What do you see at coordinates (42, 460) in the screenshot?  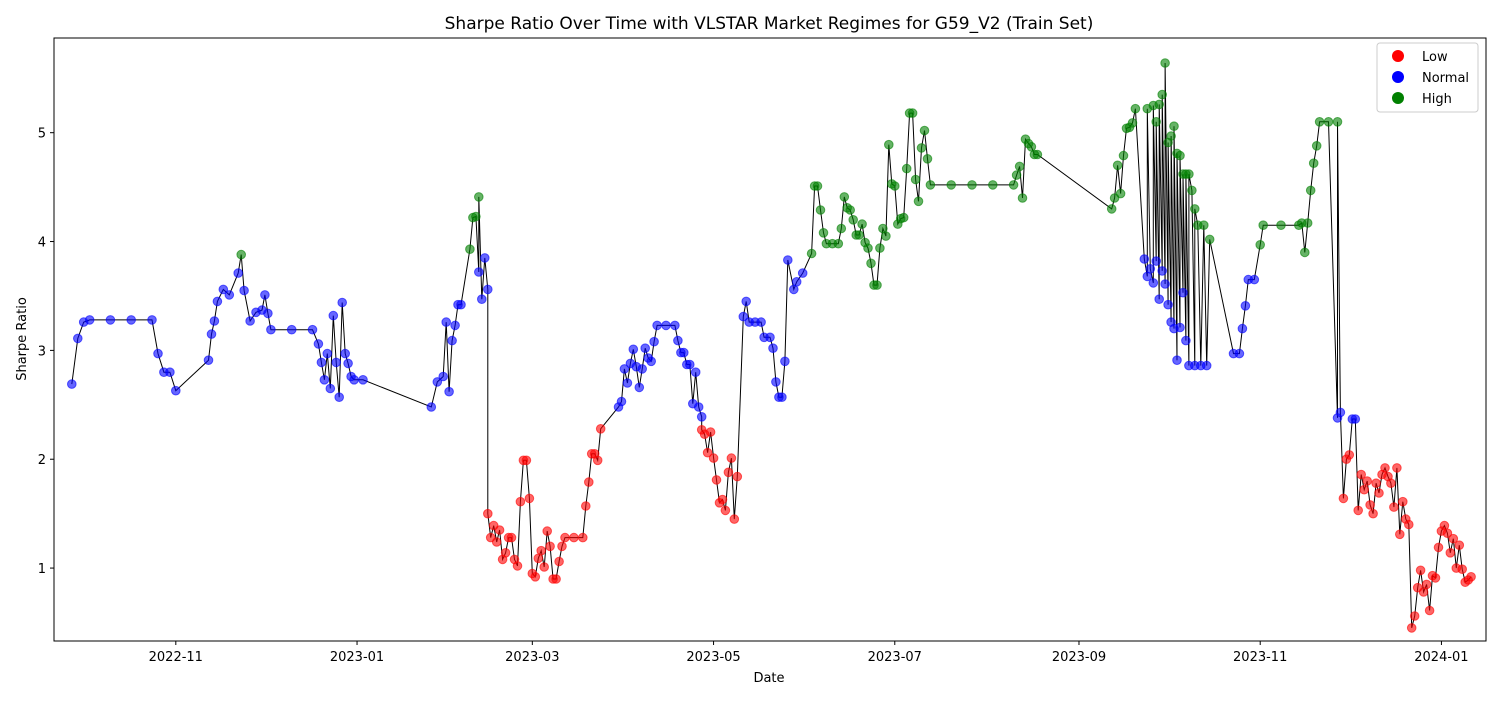 I see `y-tick-label: 2` at bounding box center [42, 460].